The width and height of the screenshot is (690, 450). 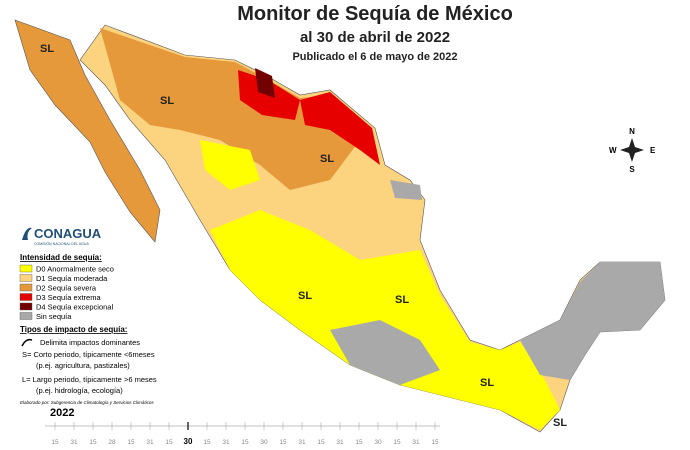 I want to click on legend-label: D4 Sequía excepcional, so click(x=74, y=307).